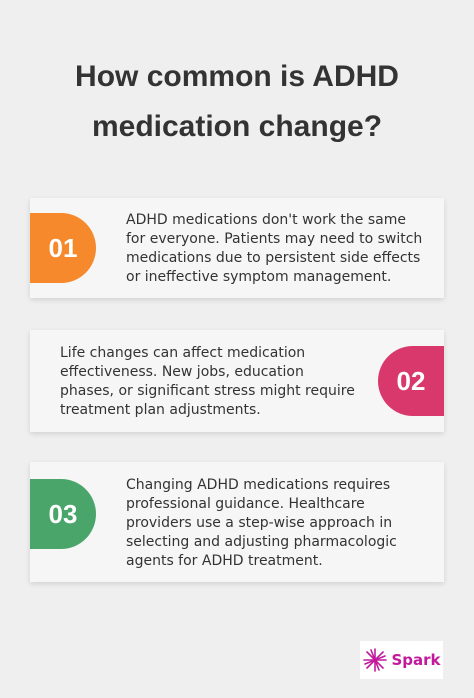 Image resolution: width=474 pixels, height=698 pixels. What do you see at coordinates (416, 660) in the screenshot?
I see `logo-text: Spark` at bounding box center [416, 660].